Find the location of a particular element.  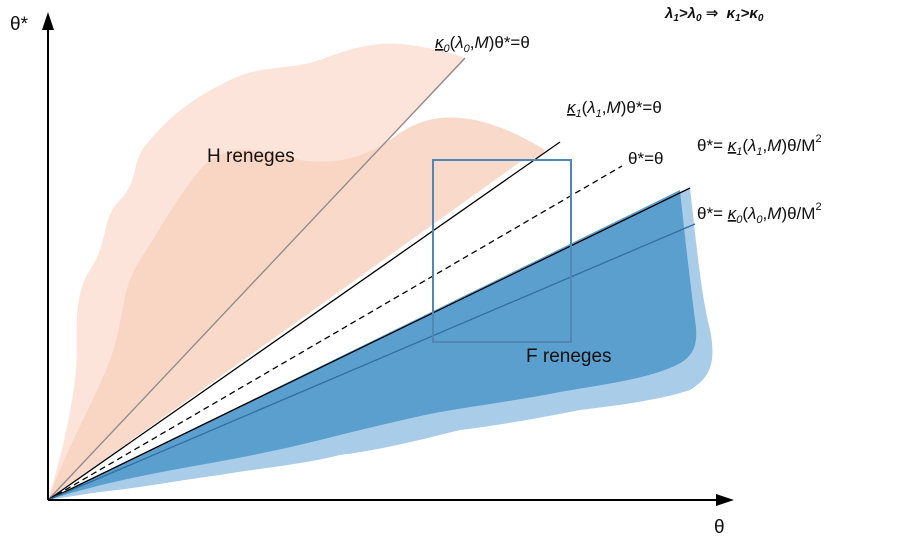

x-axis-arrow is located at coordinates (725, 500).